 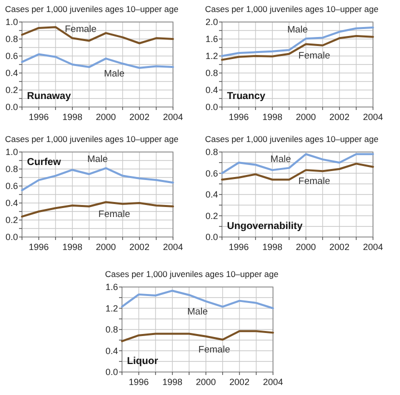 What do you see at coordinates (265, 226) in the screenshot?
I see `text: Ungovernability` at bounding box center [265, 226].